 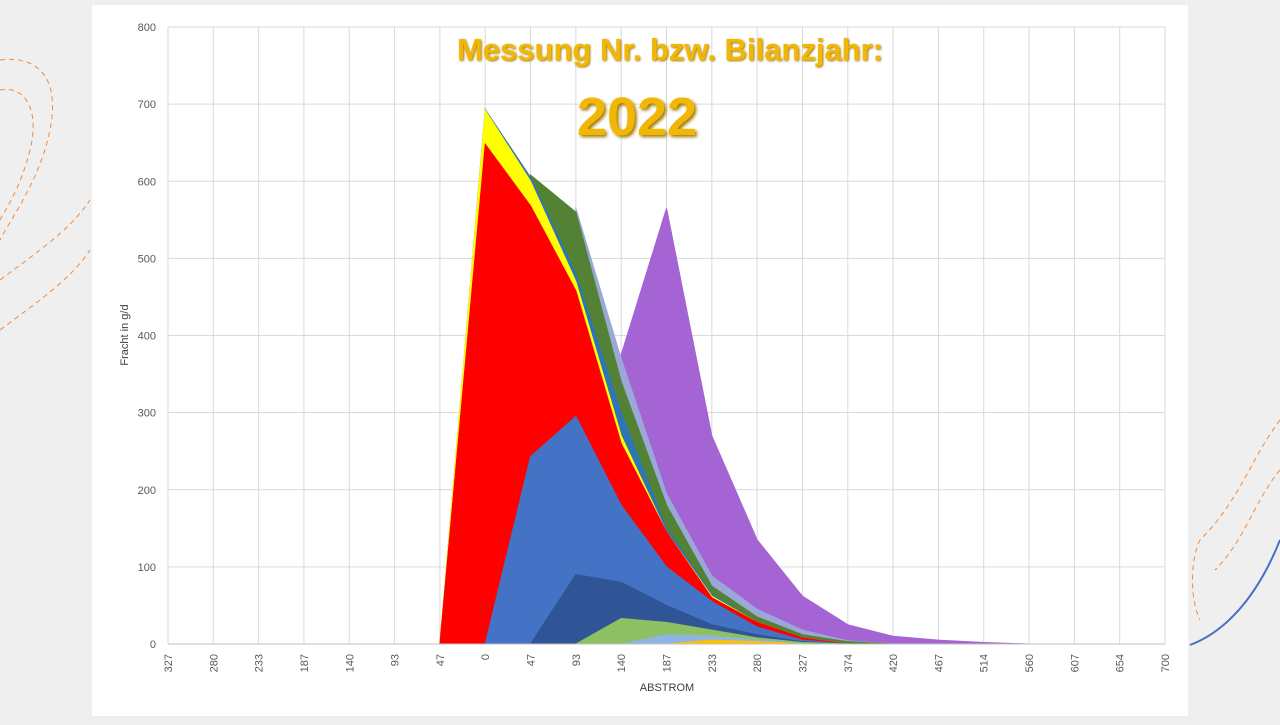 I want to click on y-tick-label: 600, so click(x=147, y=182).